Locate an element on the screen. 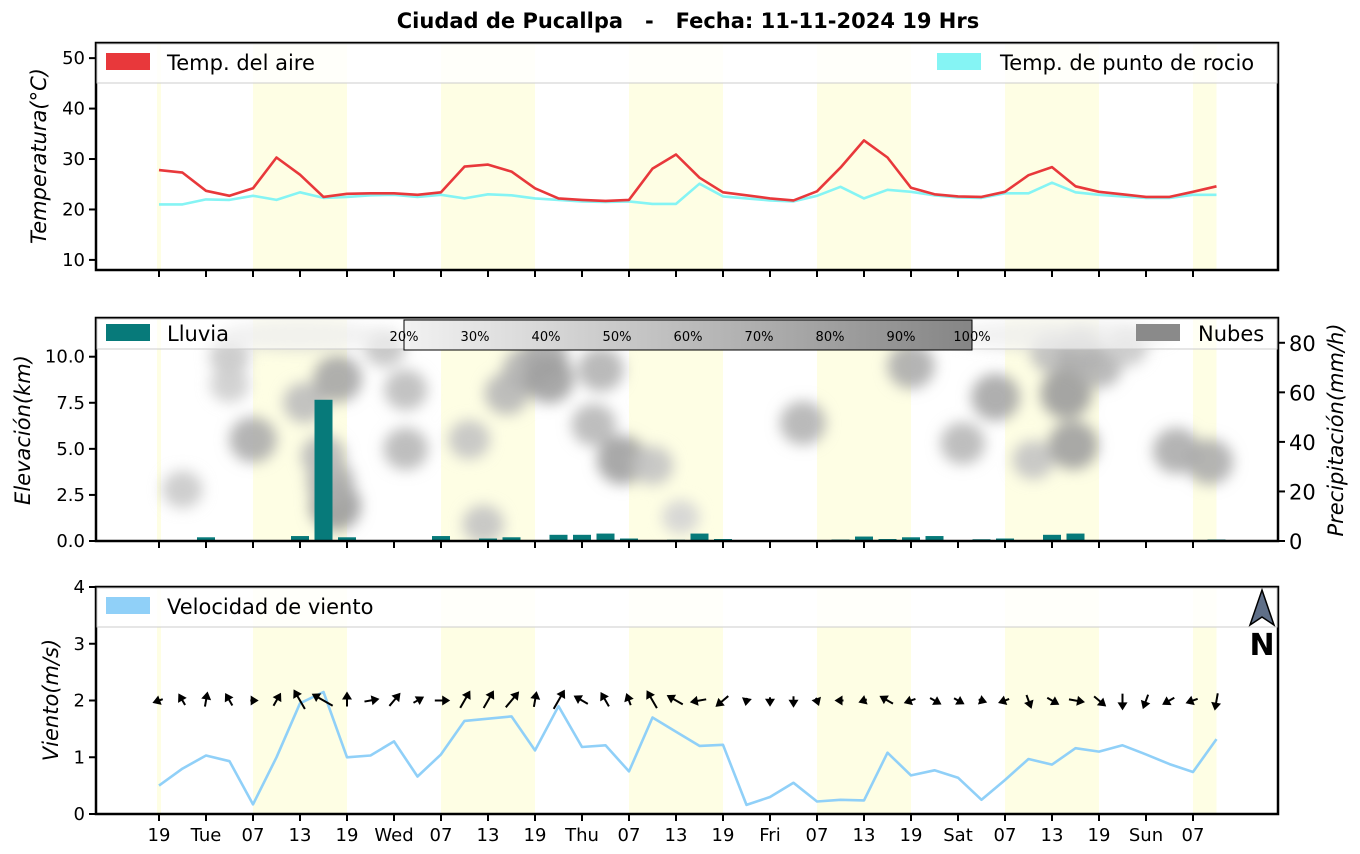 The height and width of the screenshot is (854, 1360). wind-legend: Velocidad de viento is located at coordinates (687, 607).